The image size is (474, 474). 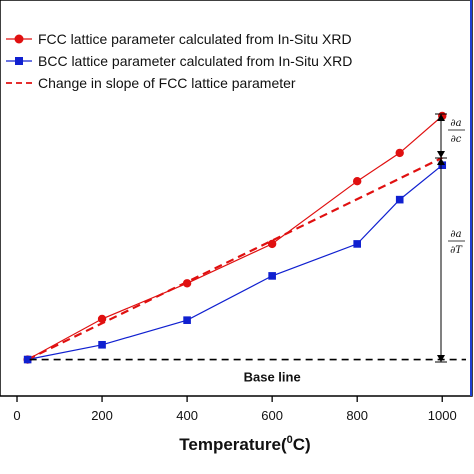 I want to click on frac2-denominator: ∂T, so click(x=456, y=250).